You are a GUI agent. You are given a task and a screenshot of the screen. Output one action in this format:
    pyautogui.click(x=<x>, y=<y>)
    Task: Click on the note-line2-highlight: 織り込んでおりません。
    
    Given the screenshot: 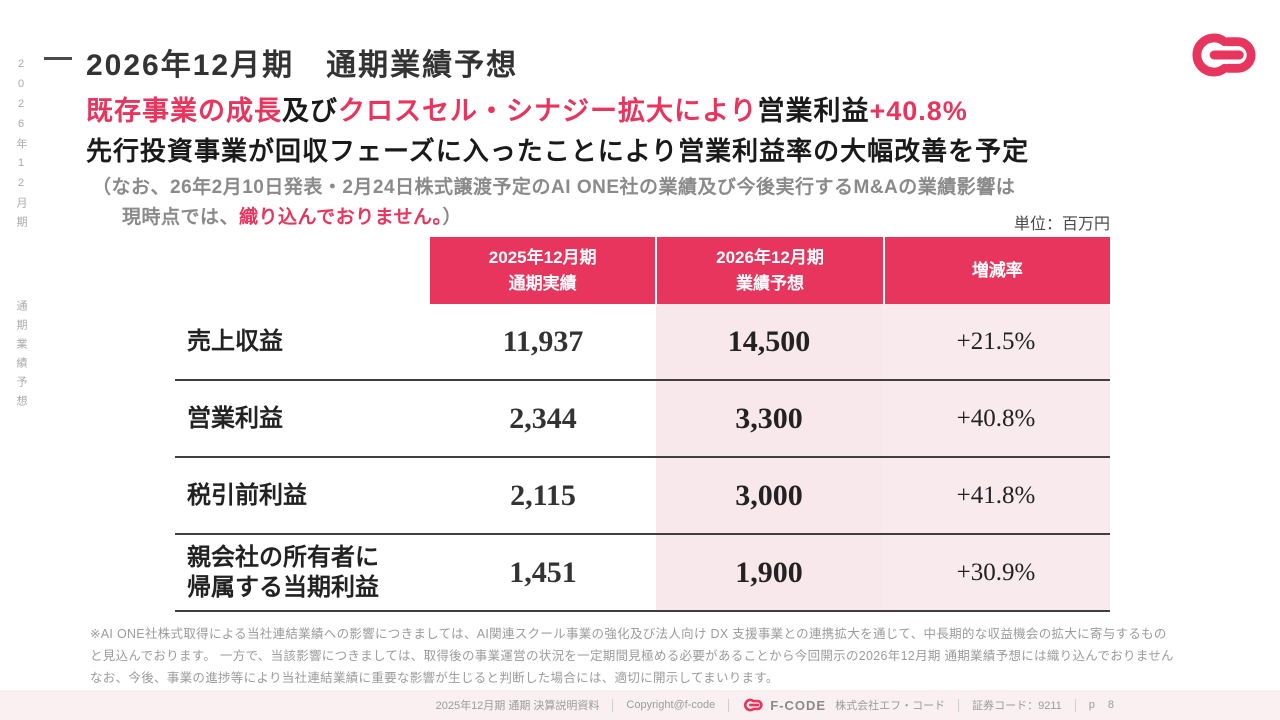 What is the action you would take?
    pyautogui.click(x=341, y=217)
    